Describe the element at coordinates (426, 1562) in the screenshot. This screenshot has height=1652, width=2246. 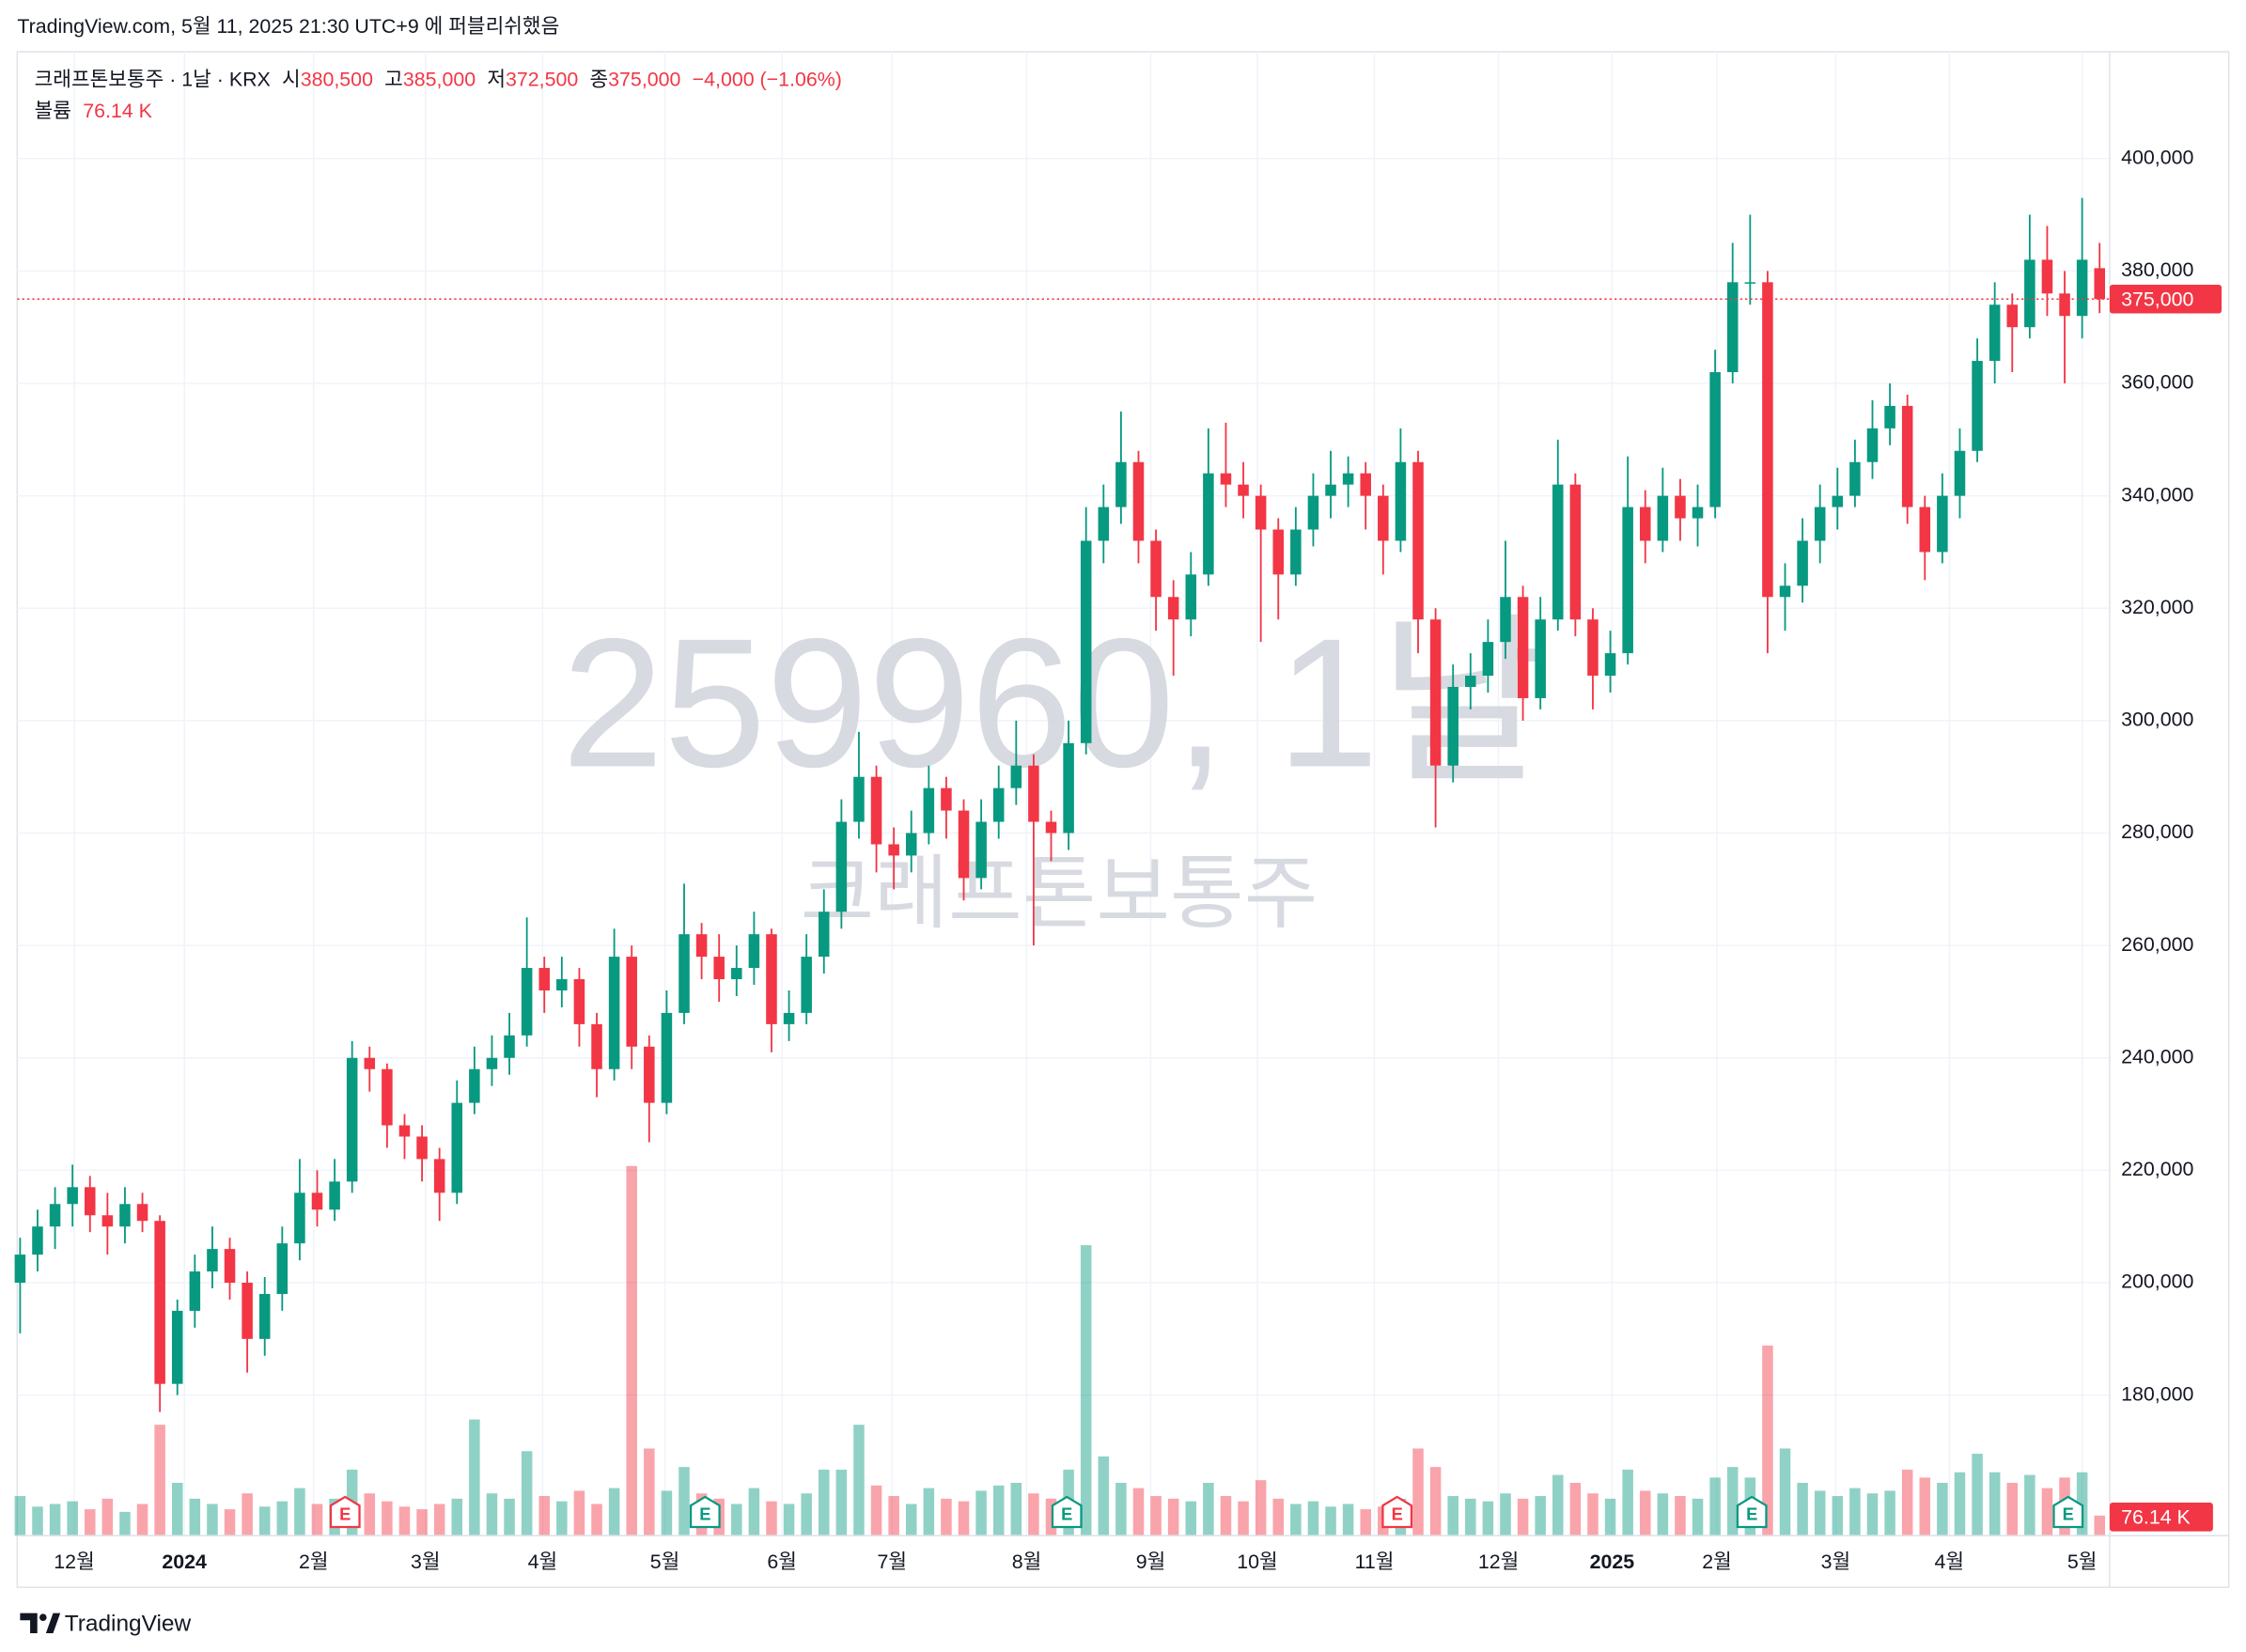
I see `x-tick-label: 3월` at that location.